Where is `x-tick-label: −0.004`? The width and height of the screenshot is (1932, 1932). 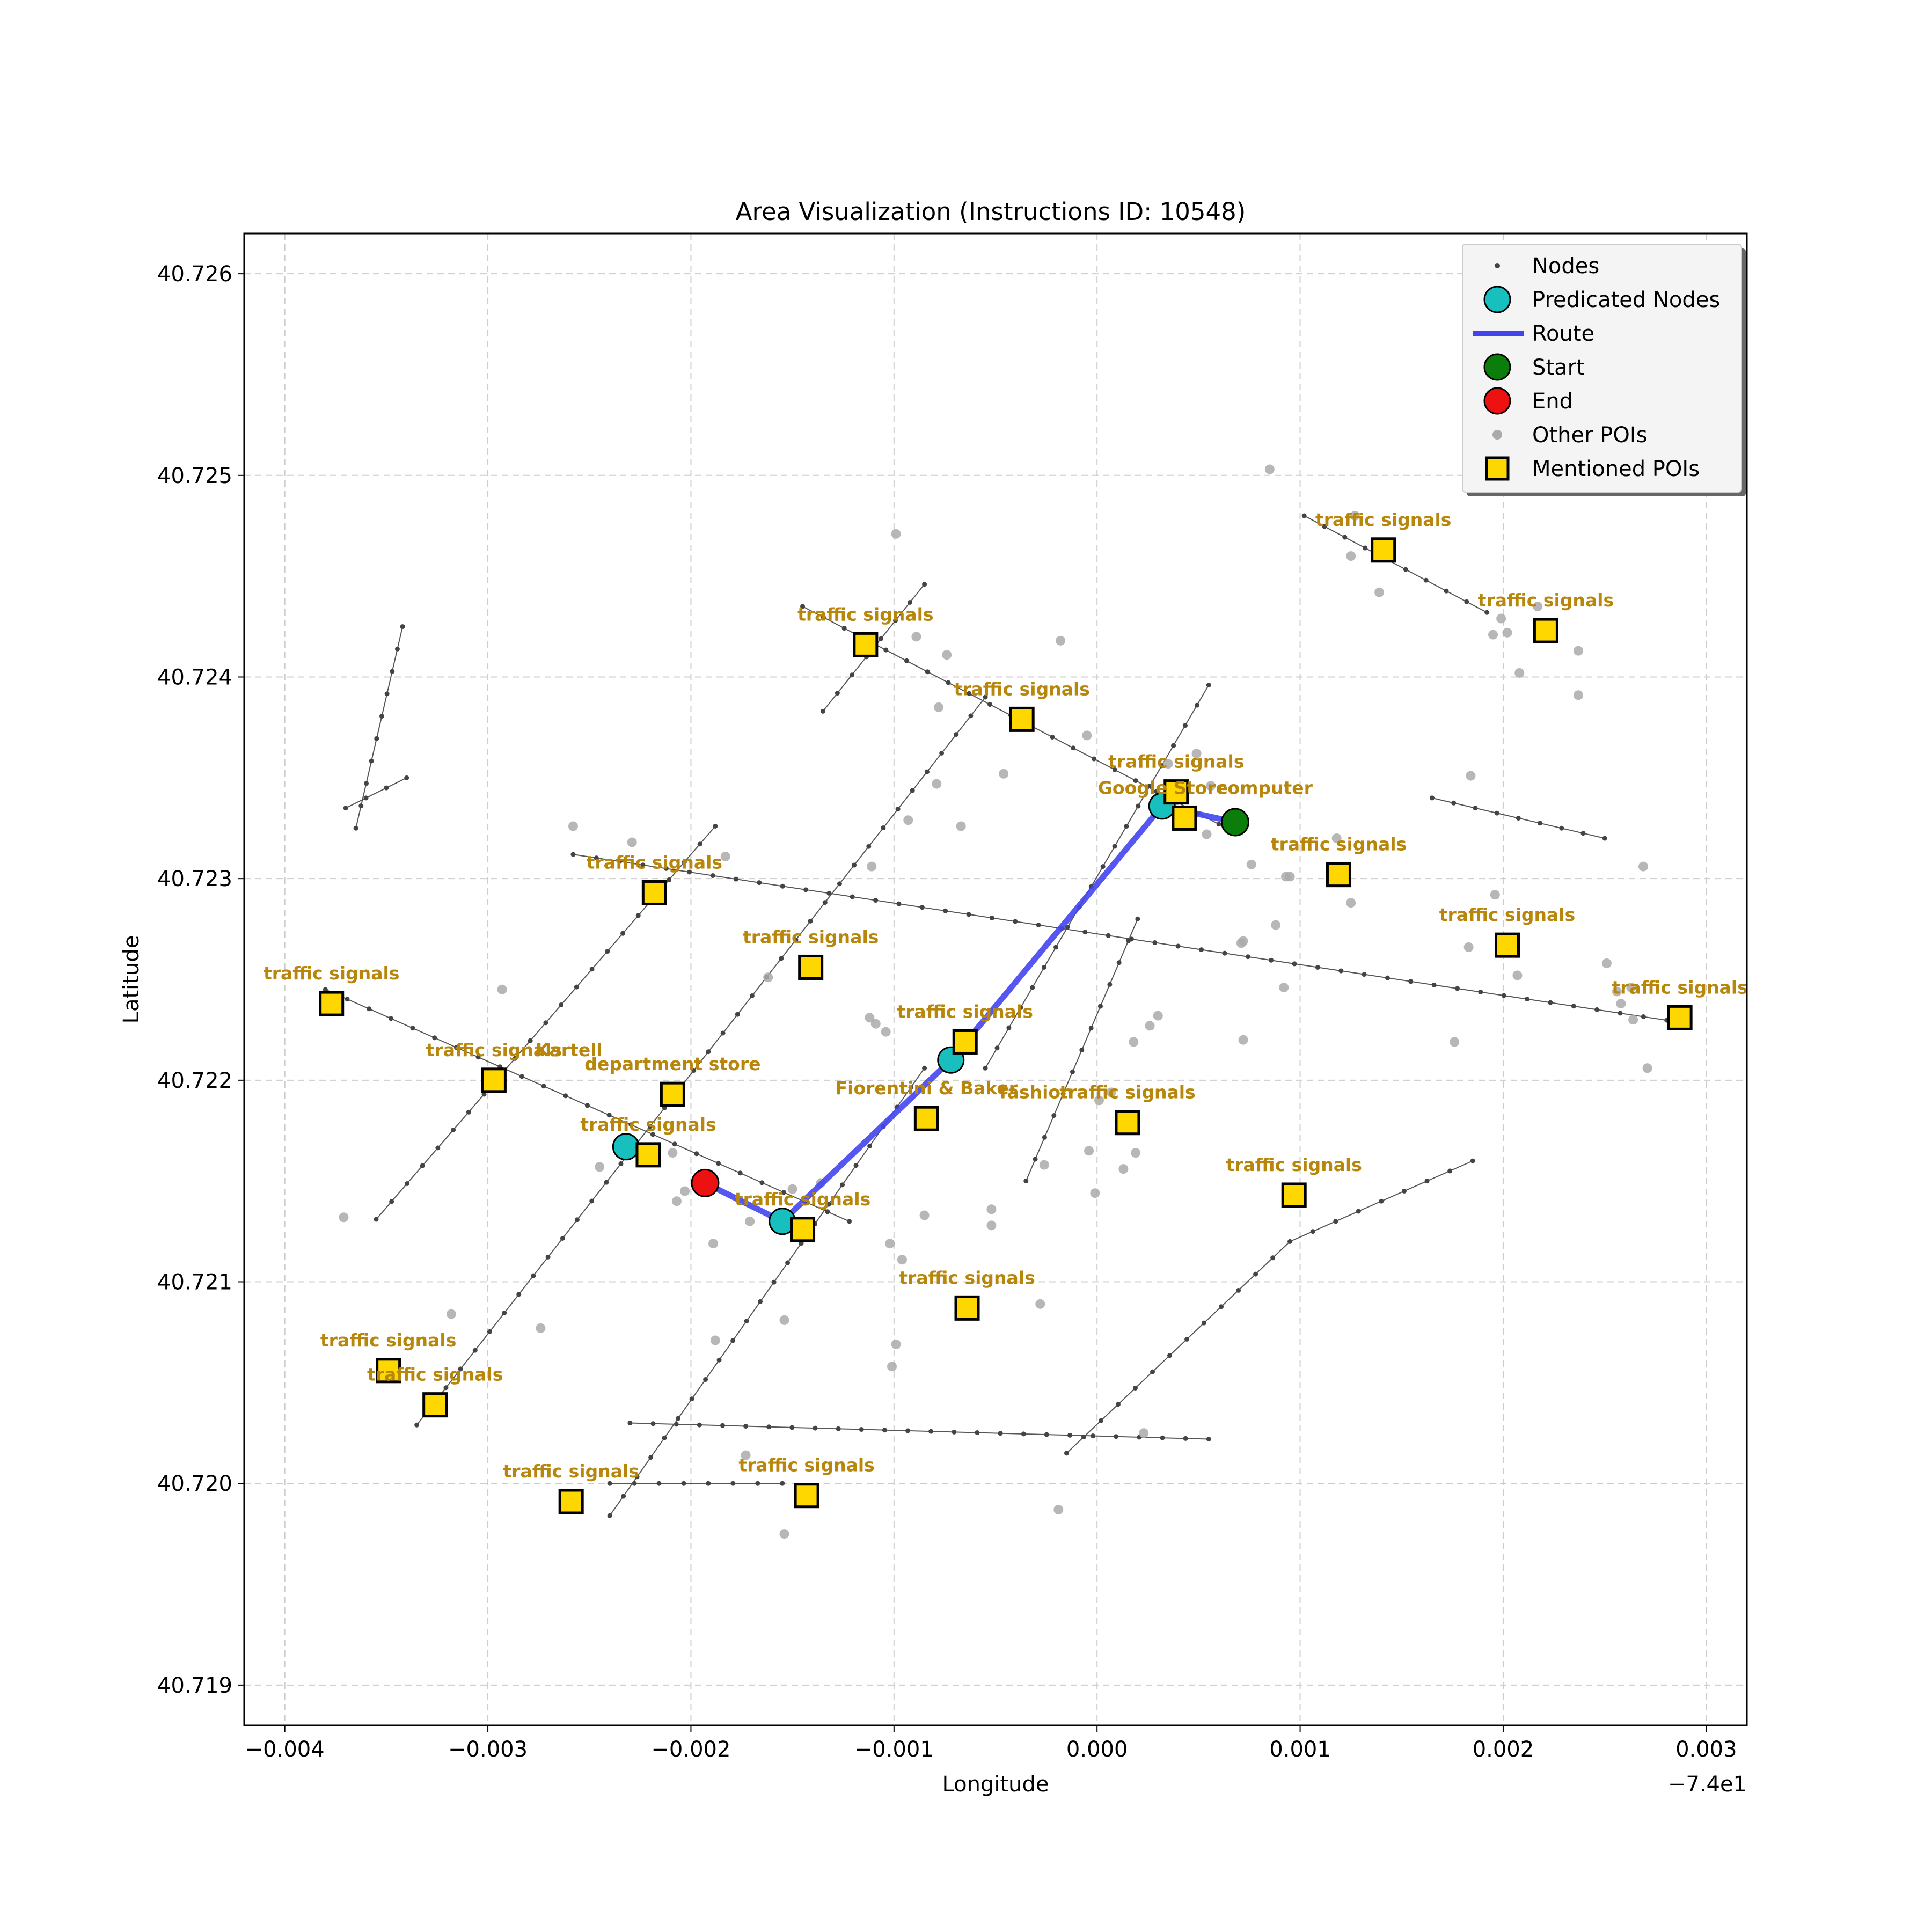 x-tick-label: −0.004 is located at coordinates (285, 1749).